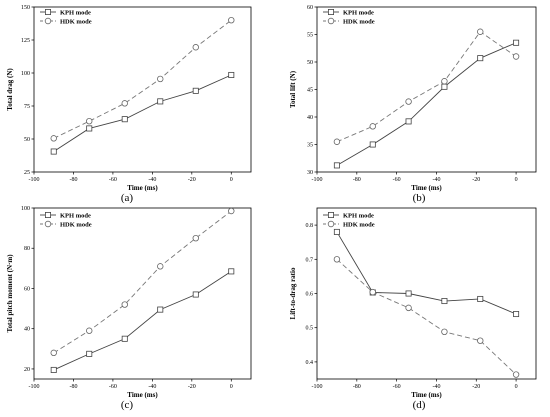  What do you see at coordinates (27, 173) in the screenshot?
I see `y-tick-label: 25` at bounding box center [27, 173].